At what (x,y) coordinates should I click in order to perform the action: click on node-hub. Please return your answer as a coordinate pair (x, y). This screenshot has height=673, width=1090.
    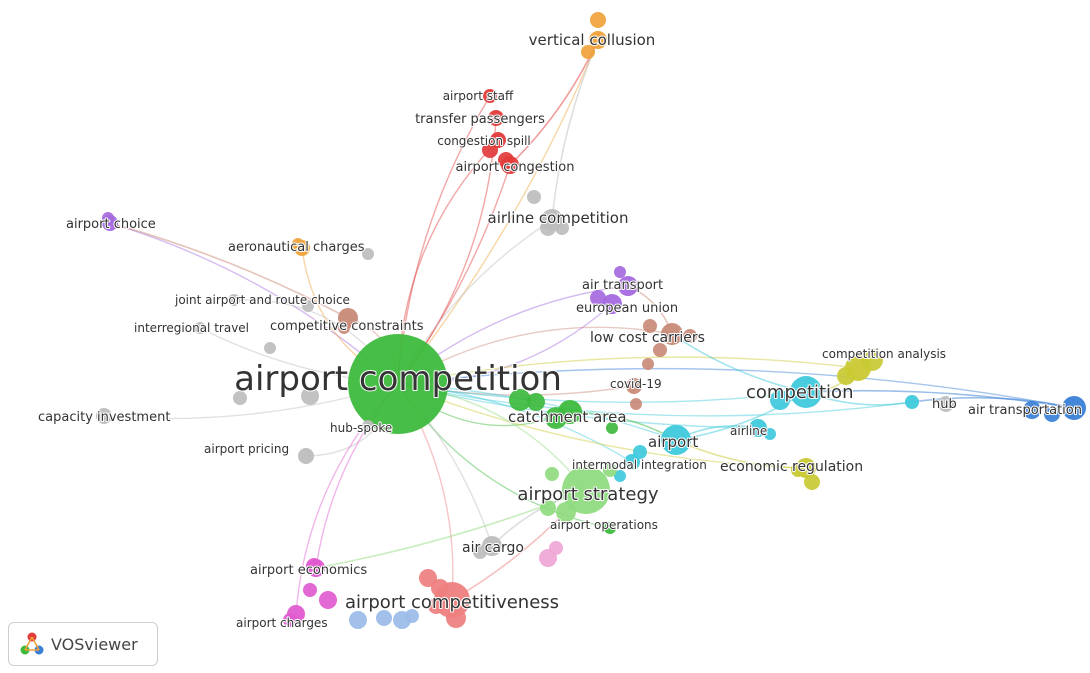
    Looking at the image, I should click on (912, 402).